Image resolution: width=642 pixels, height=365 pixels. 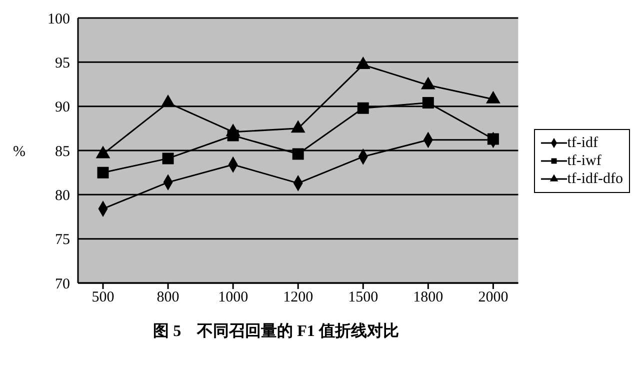 What do you see at coordinates (62, 152) in the screenshot?
I see `y-tick-label: 85` at bounding box center [62, 152].